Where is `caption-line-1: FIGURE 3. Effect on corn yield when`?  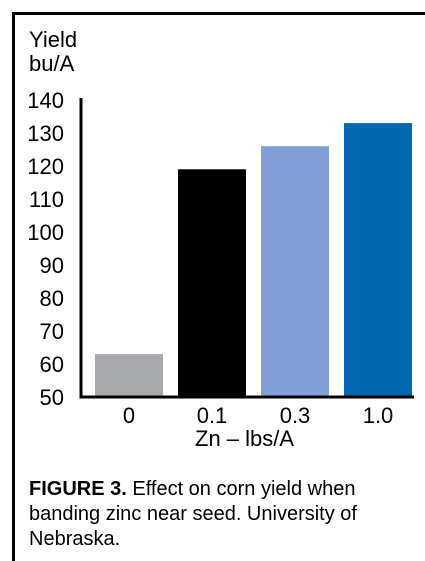 caption-line-1: FIGURE 3. Effect on corn yield when is located at coordinates (225, 489).